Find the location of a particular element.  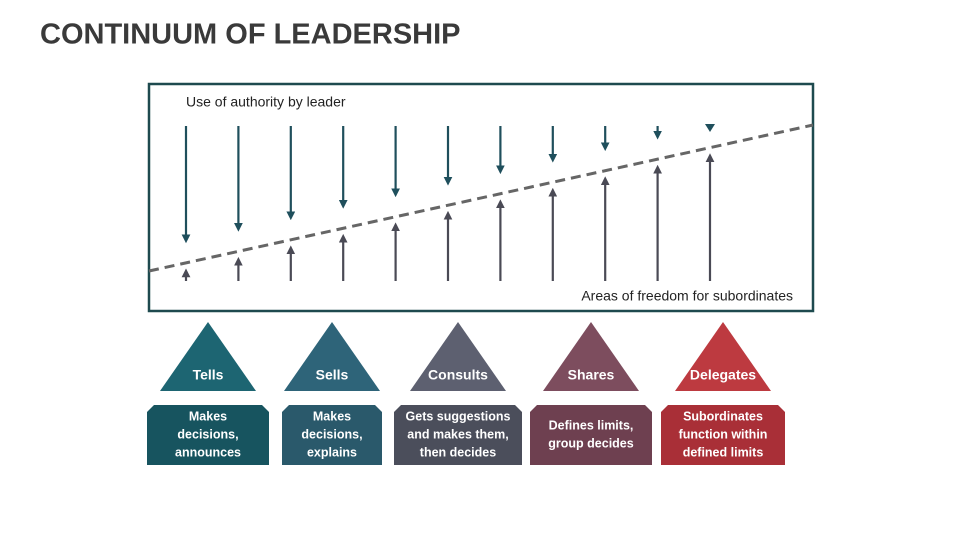

style-label: Delegates is located at coordinates (723, 375).